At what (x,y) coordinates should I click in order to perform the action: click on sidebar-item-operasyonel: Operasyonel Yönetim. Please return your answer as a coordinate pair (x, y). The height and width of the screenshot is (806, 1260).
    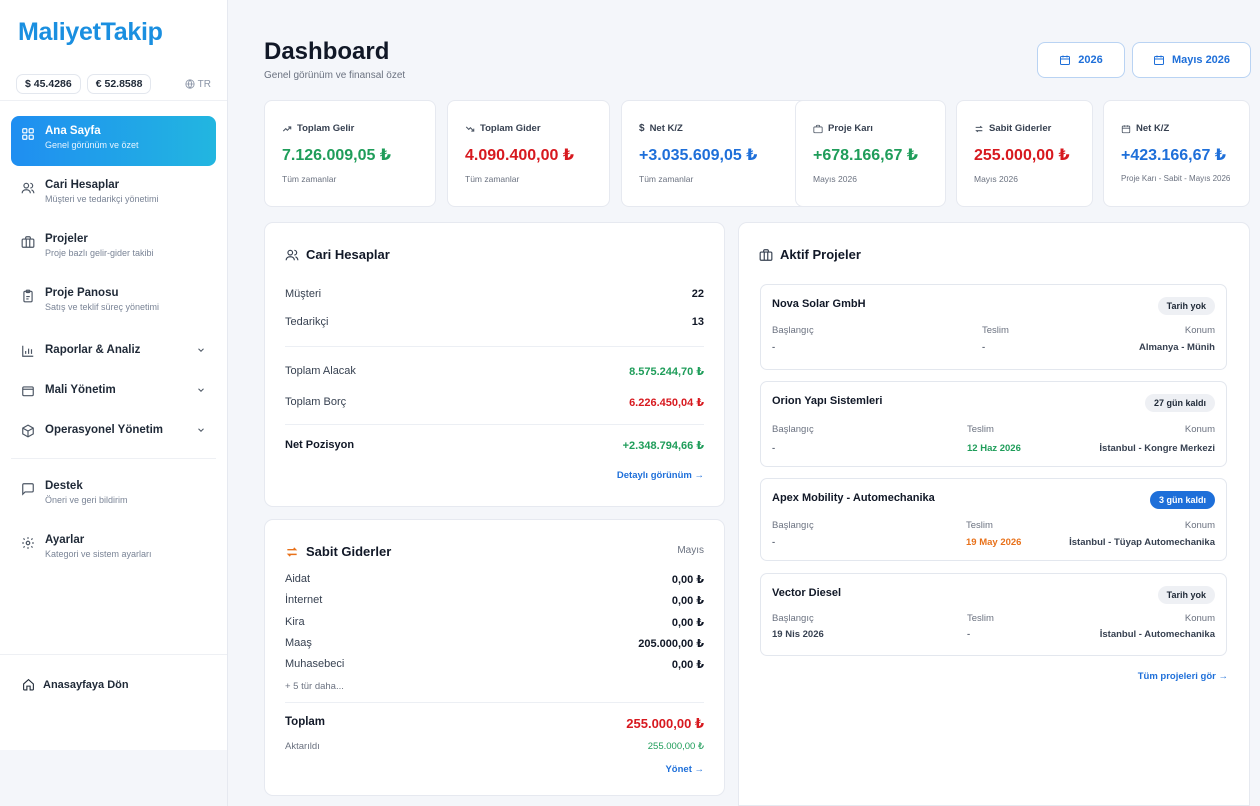
    Looking at the image, I should click on (113, 430).